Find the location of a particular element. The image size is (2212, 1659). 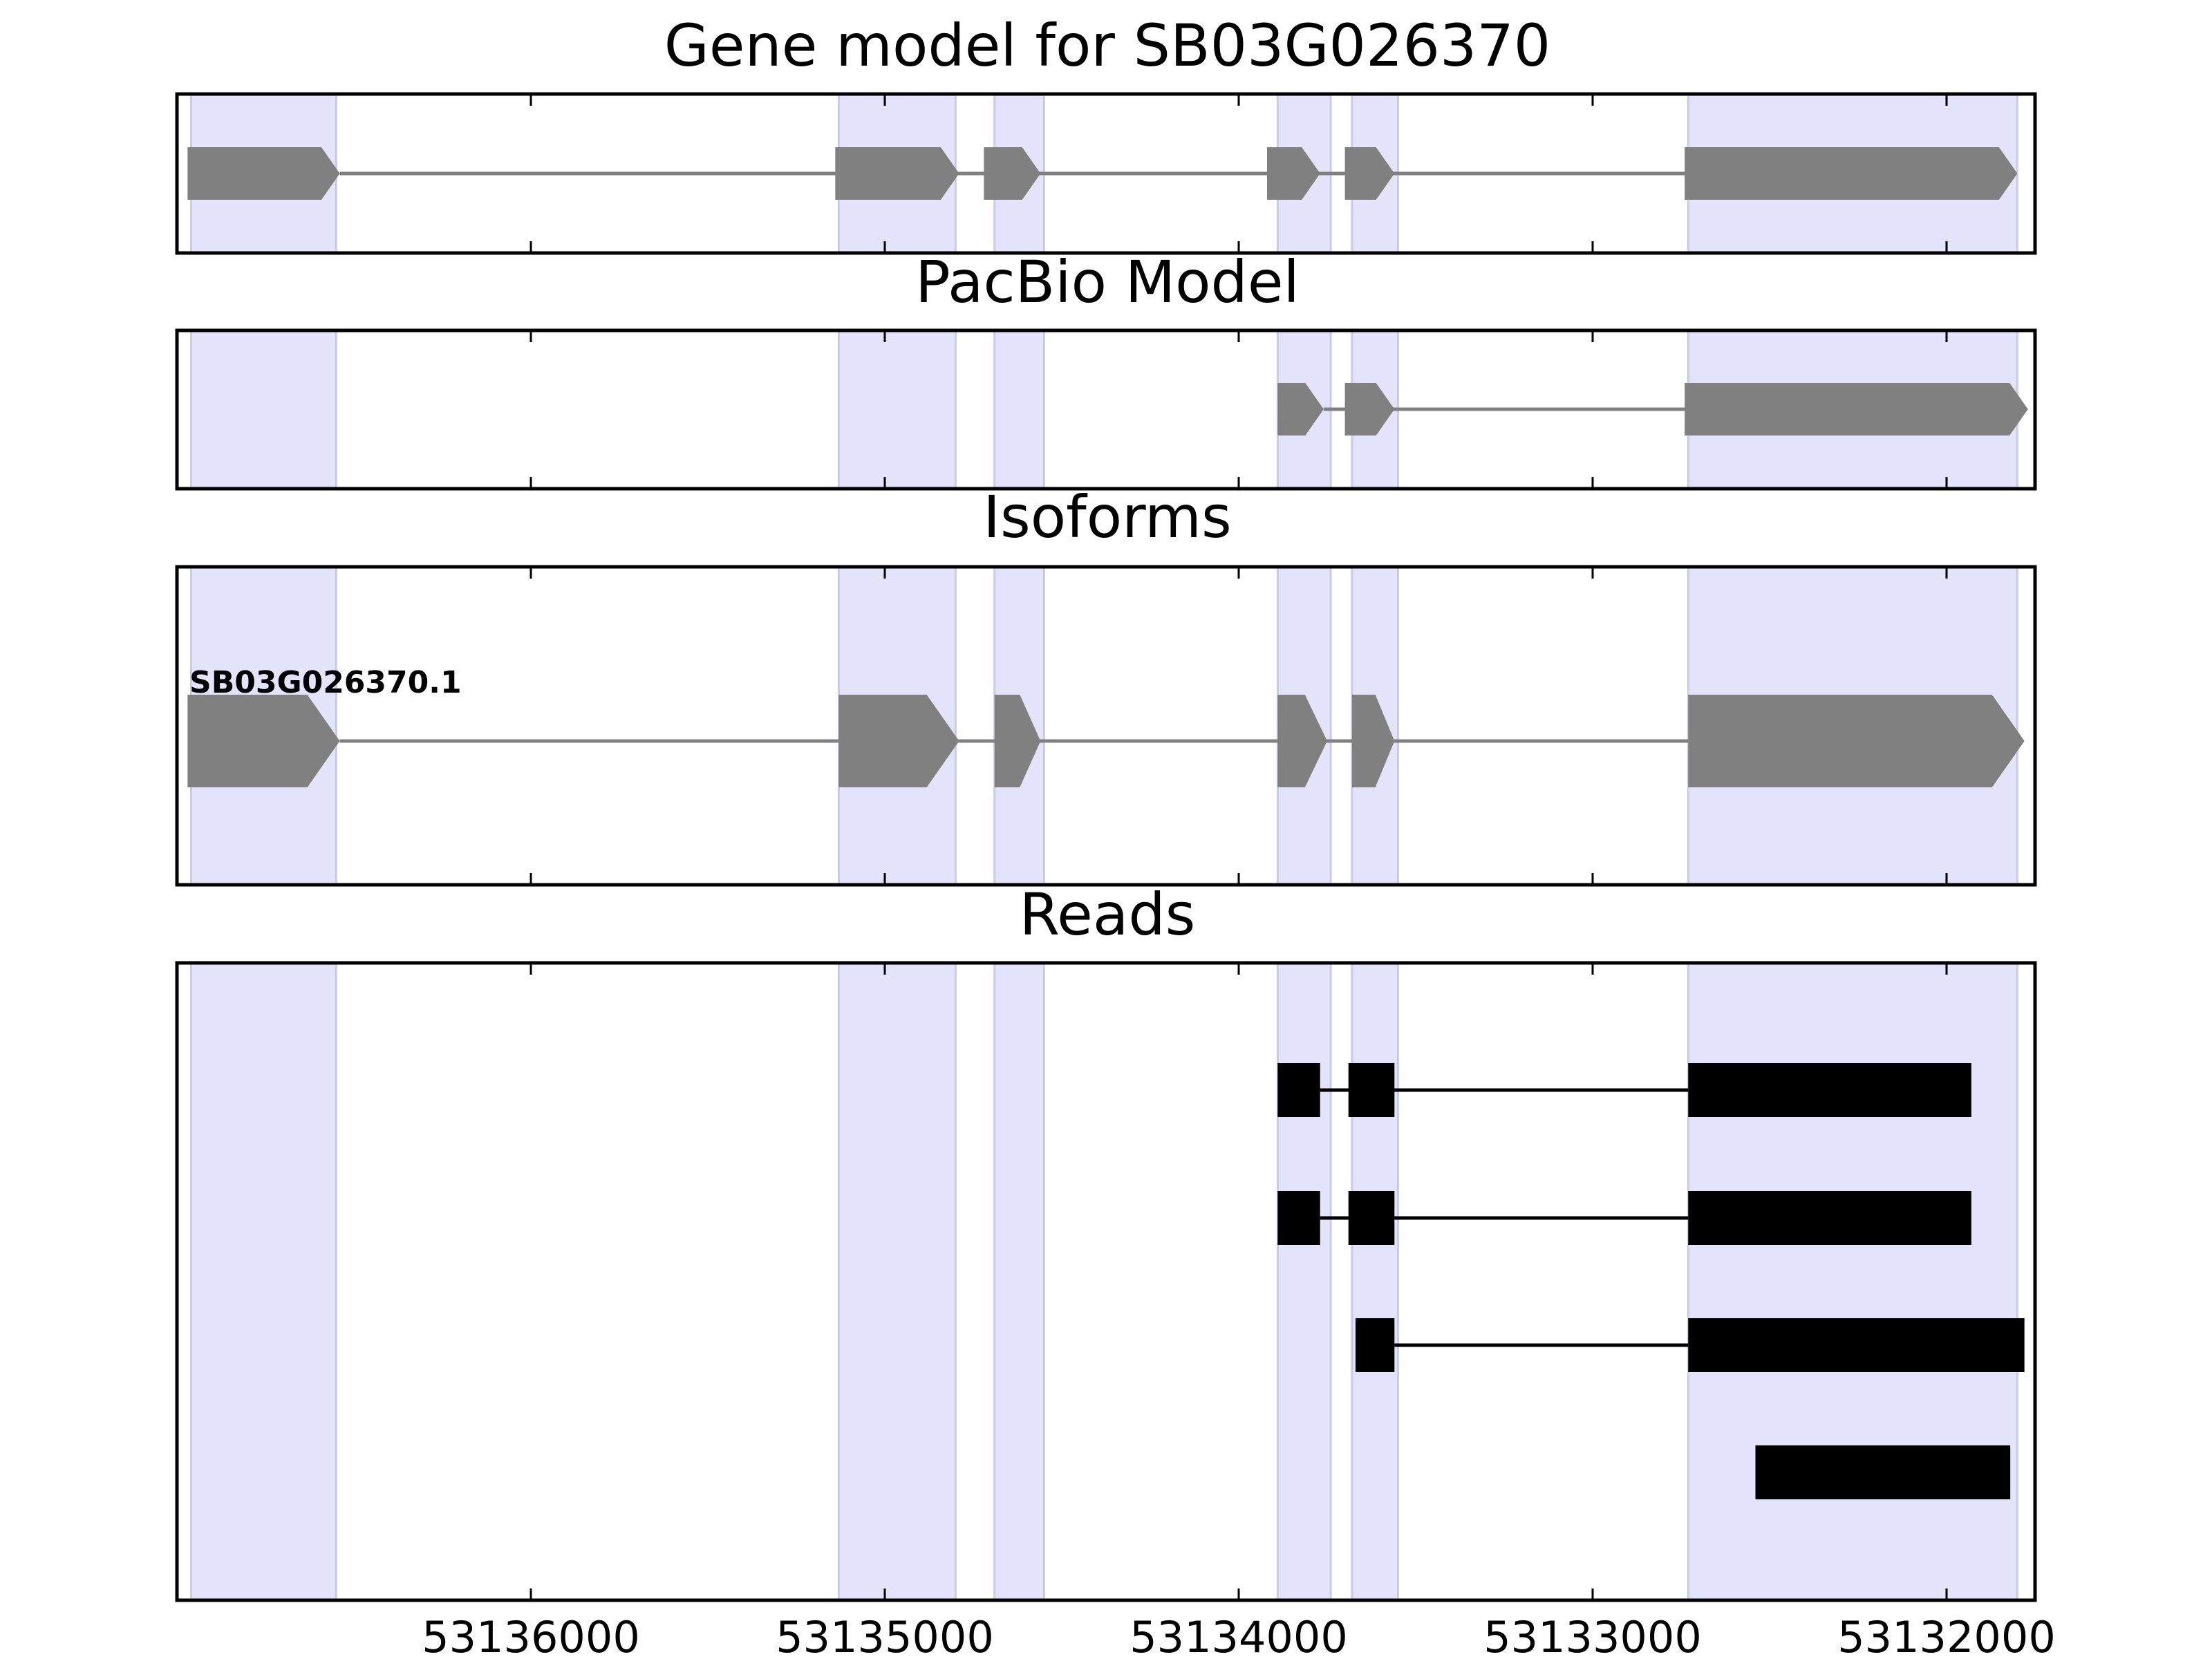

isoforms-ticks is located at coordinates (1238, 726).